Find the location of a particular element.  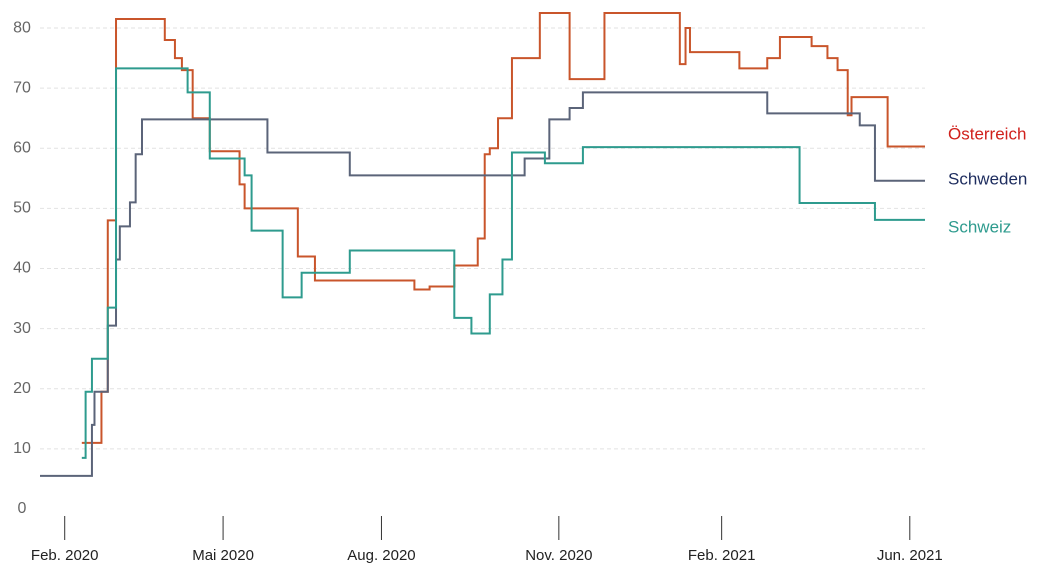

y-tick-label: 10 is located at coordinates (22, 448).